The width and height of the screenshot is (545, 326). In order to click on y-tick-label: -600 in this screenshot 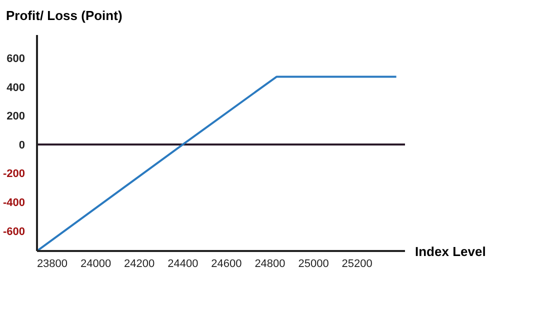, I will do `click(13, 232)`.